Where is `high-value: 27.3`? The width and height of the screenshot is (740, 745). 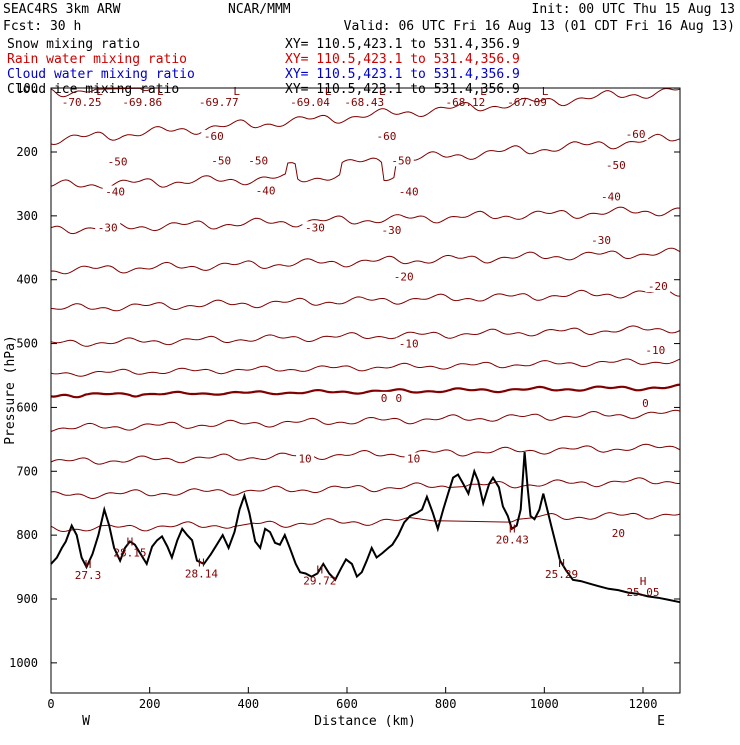 high-value: 27.3 is located at coordinates (88, 575).